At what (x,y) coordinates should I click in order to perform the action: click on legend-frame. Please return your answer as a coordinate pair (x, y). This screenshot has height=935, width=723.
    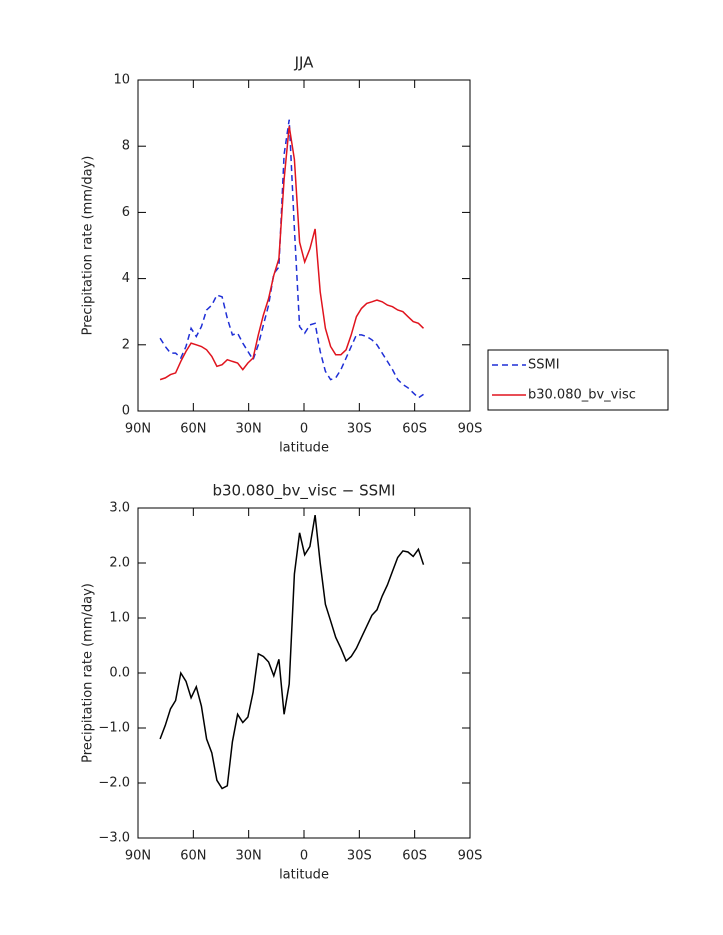
    Looking at the image, I should click on (578, 380).